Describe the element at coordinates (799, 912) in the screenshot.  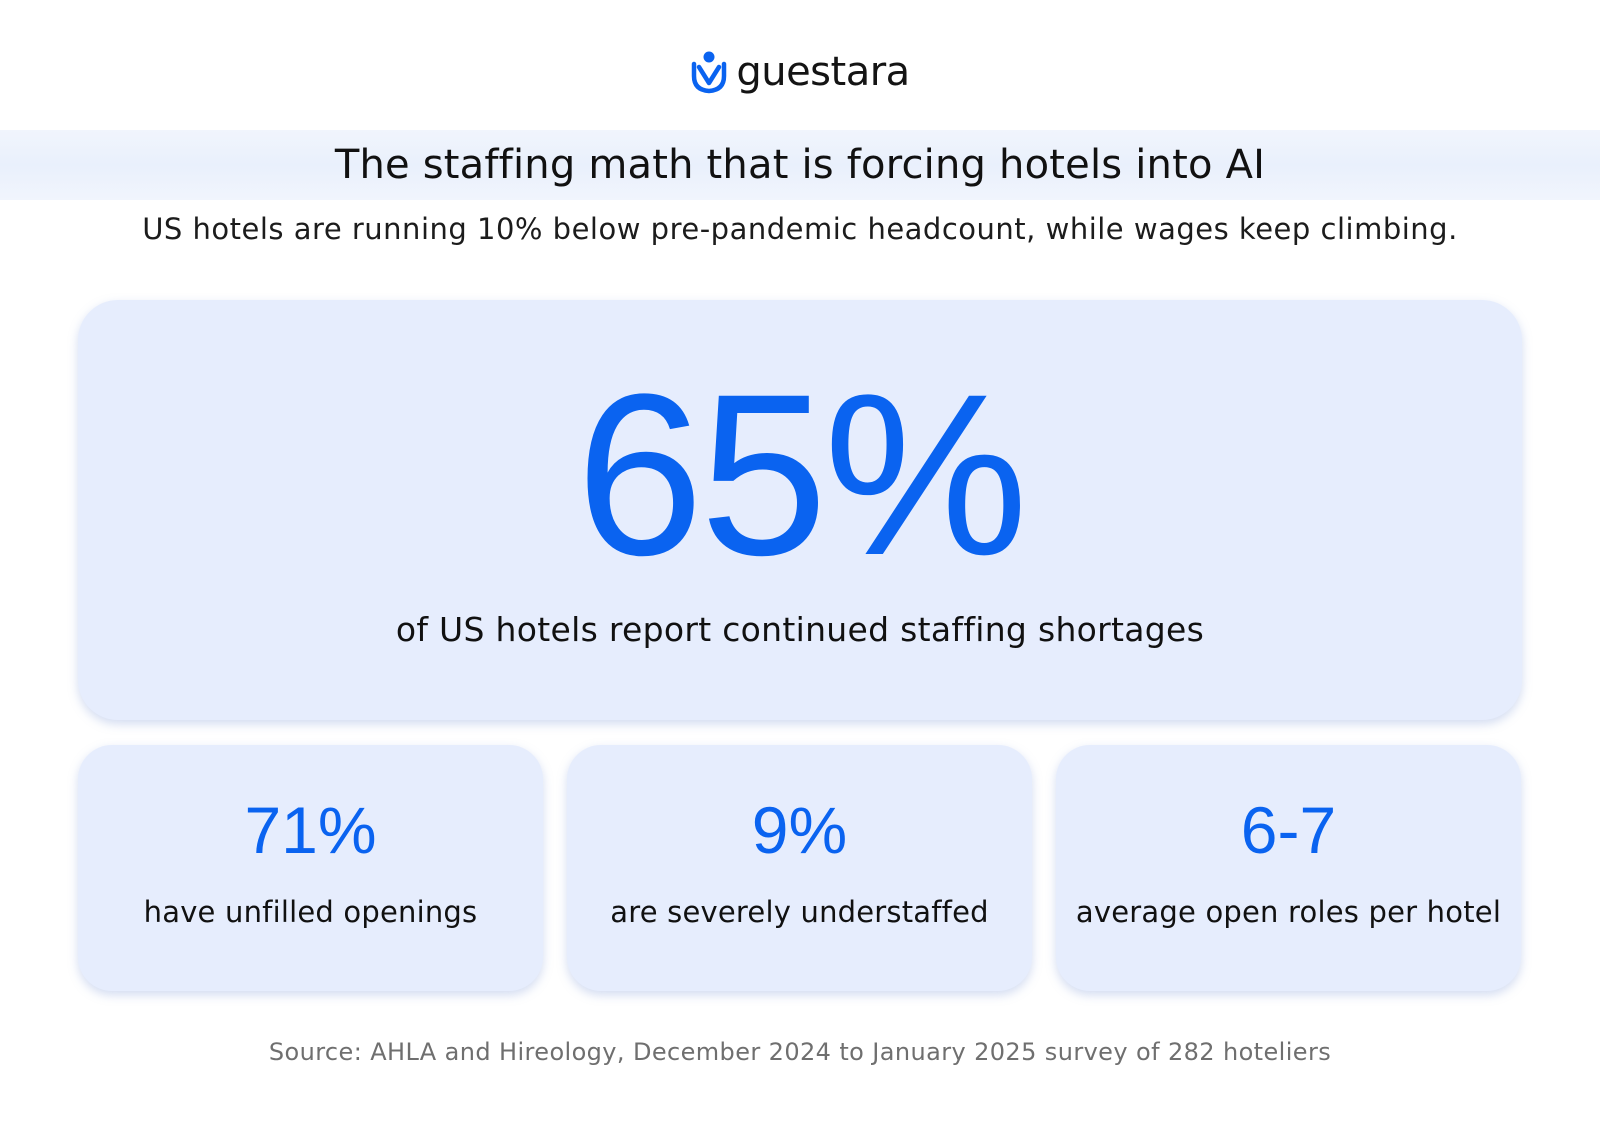
I see `stat-label: are severely understaffed` at that location.